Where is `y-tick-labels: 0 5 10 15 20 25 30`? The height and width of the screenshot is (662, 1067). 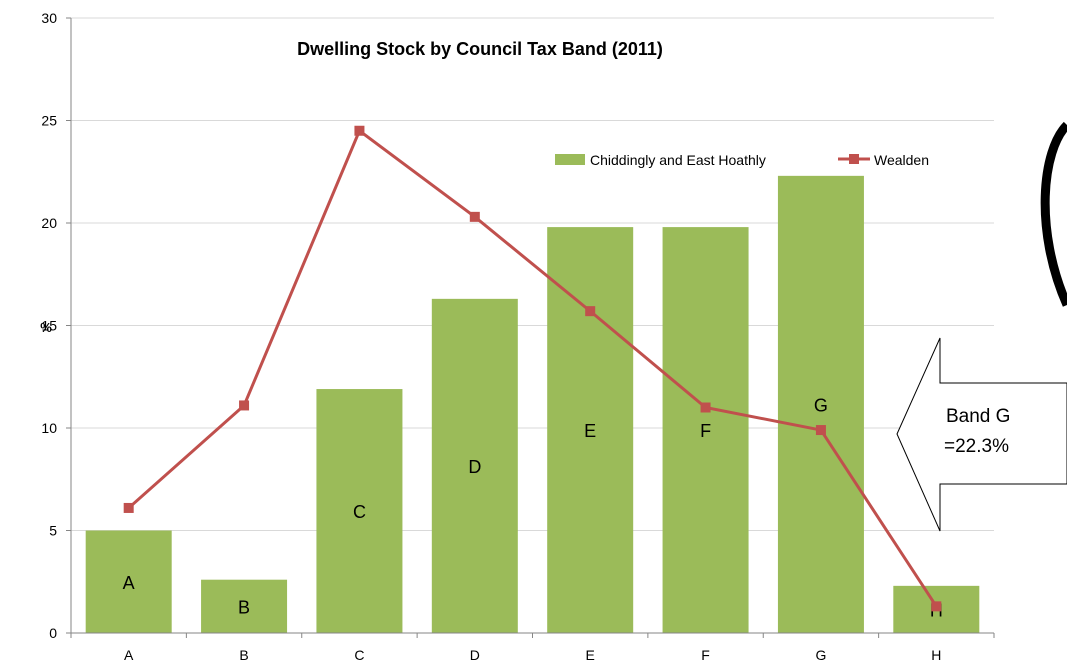 y-tick-labels: 0 5 10 15 20 25 30 is located at coordinates (49, 325).